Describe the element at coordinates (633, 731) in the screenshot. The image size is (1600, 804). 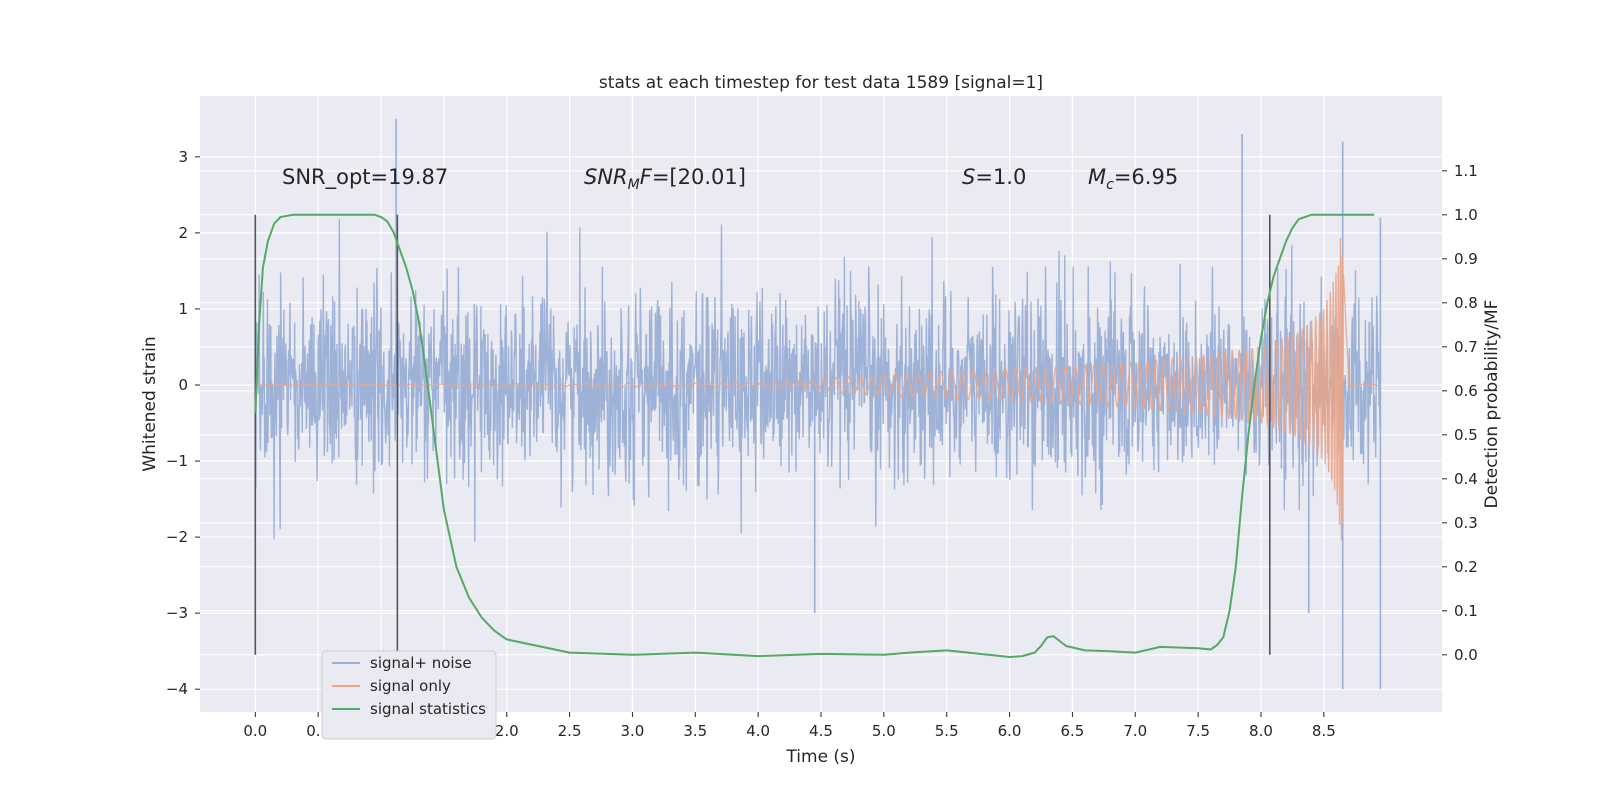
I see `x-tick-label: 3.0` at that location.